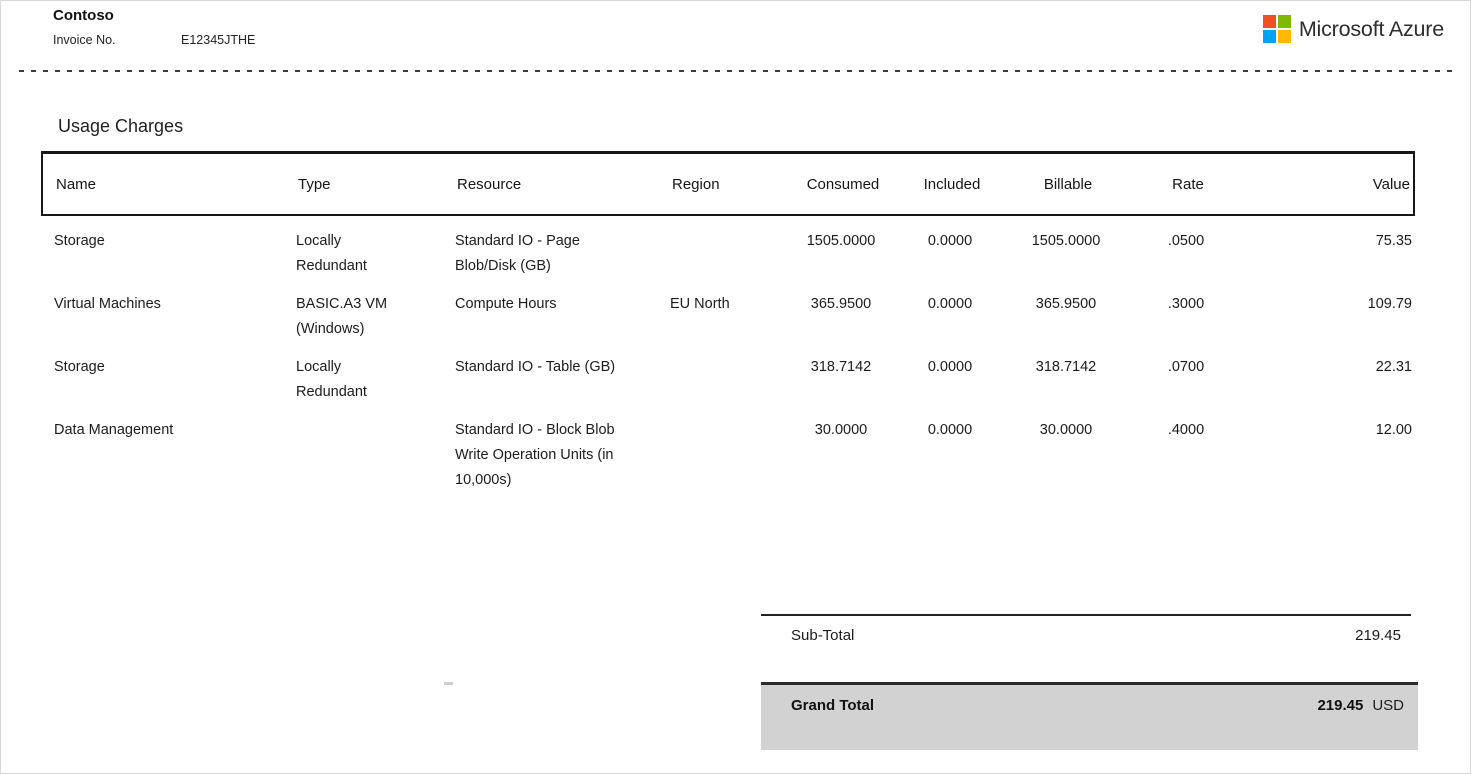 This screenshot has height=774, width=1471. I want to click on microsoft-logo-icon, so click(1276, 29).